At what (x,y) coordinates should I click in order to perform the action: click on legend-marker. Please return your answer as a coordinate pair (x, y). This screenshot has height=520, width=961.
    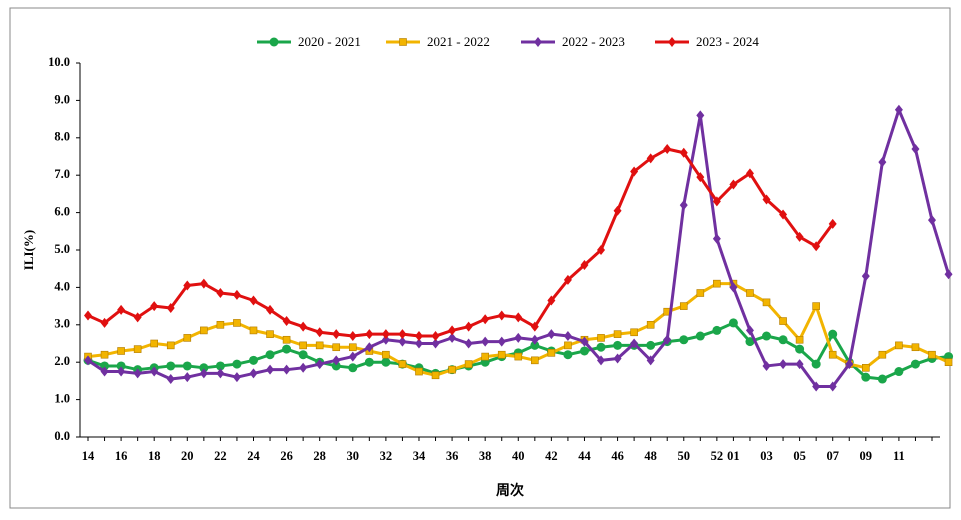
    Looking at the image, I should click on (274, 42).